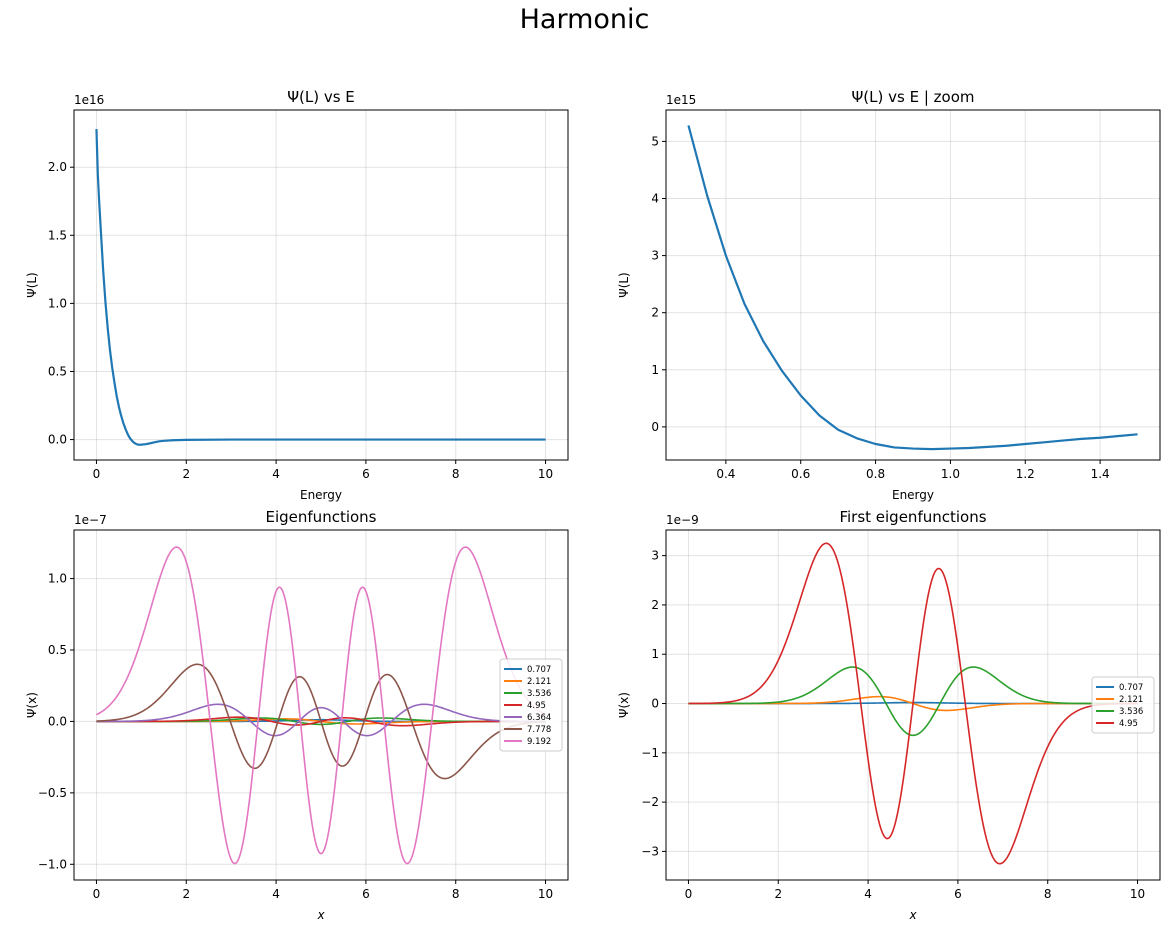 Image resolution: width=1169 pixels, height=933 pixels. I want to click on axis-scale-label: 1e−9, so click(682, 520).